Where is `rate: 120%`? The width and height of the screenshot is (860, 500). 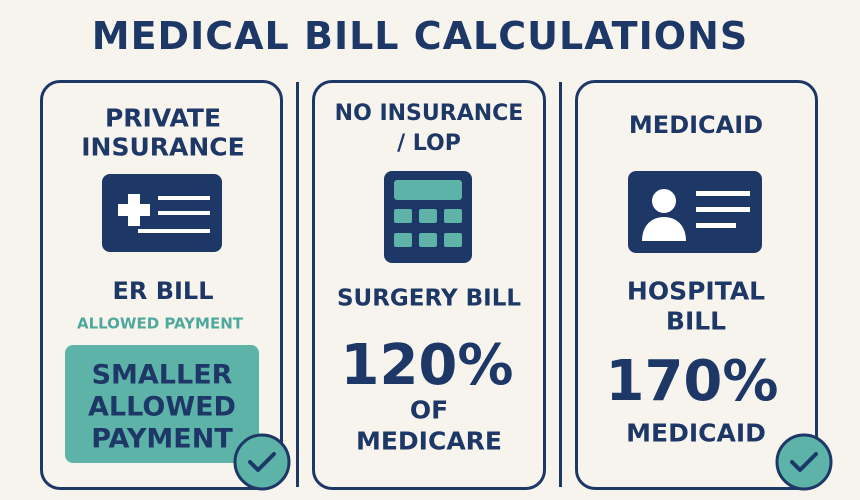
rate: 120% is located at coordinates (427, 365).